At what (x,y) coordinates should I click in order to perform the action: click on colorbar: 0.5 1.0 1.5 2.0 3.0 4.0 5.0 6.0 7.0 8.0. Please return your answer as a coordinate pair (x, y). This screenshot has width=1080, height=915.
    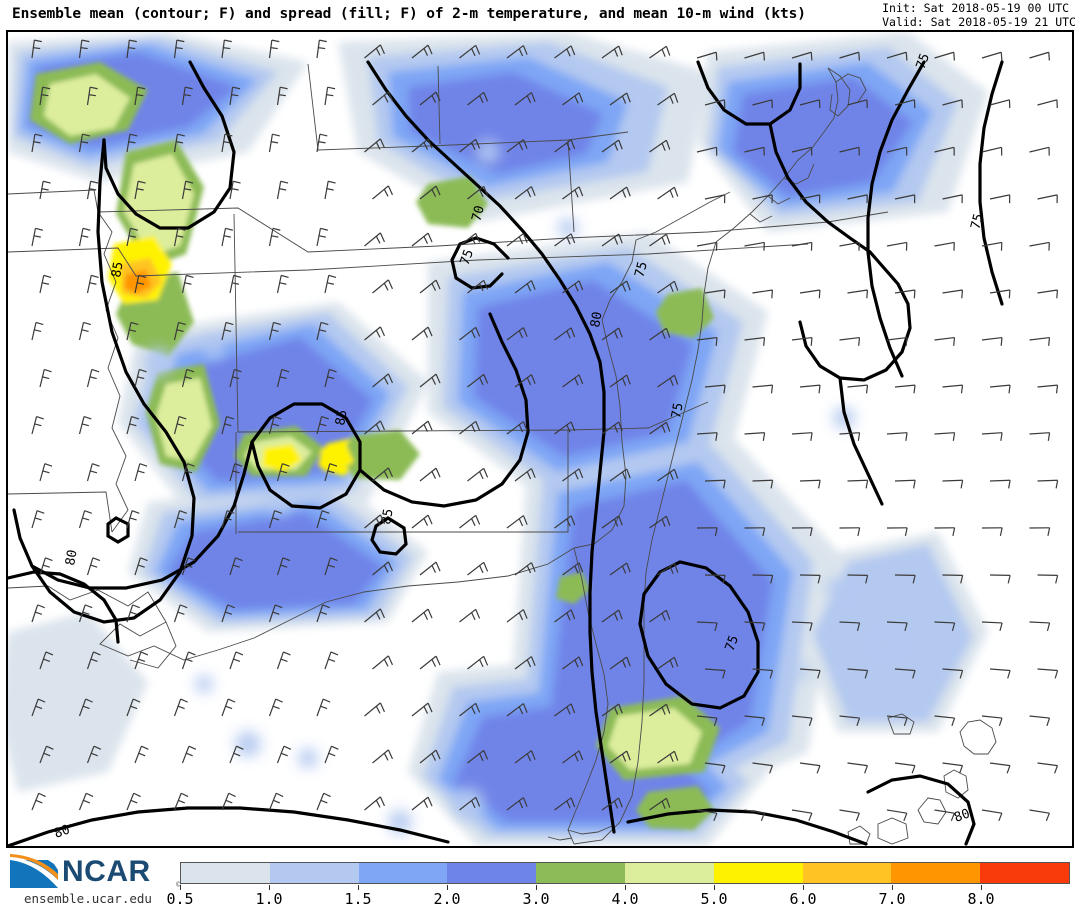
    Looking at the image, I should click on (620, 886).